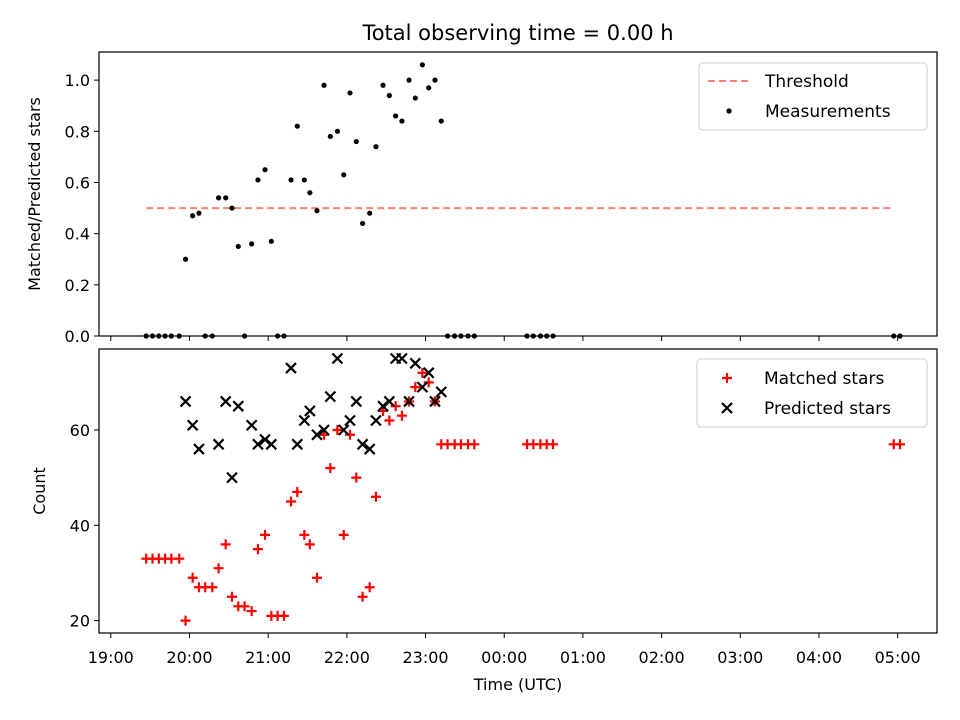 Image resolution: width=960 pixels, height=720 pixels. I want to click on ratio-ytick-label: 0.0, so click(77, 336).